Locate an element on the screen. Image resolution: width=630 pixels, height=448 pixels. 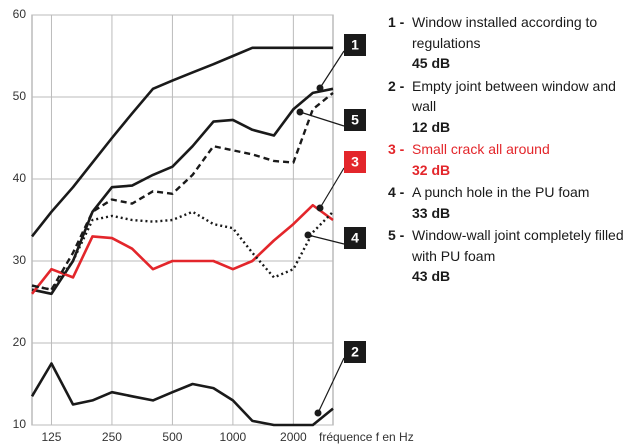
y-tick-label: 20 is located at coordinates (20, 342).